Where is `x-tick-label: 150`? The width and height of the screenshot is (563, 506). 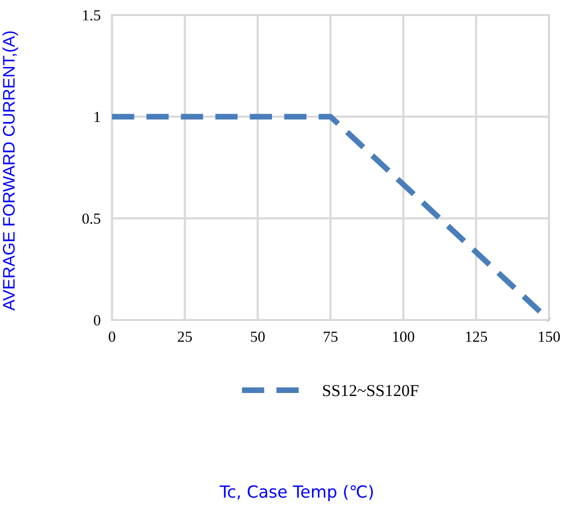
x-tick-label: 150 is located at coordinates (549, 337).